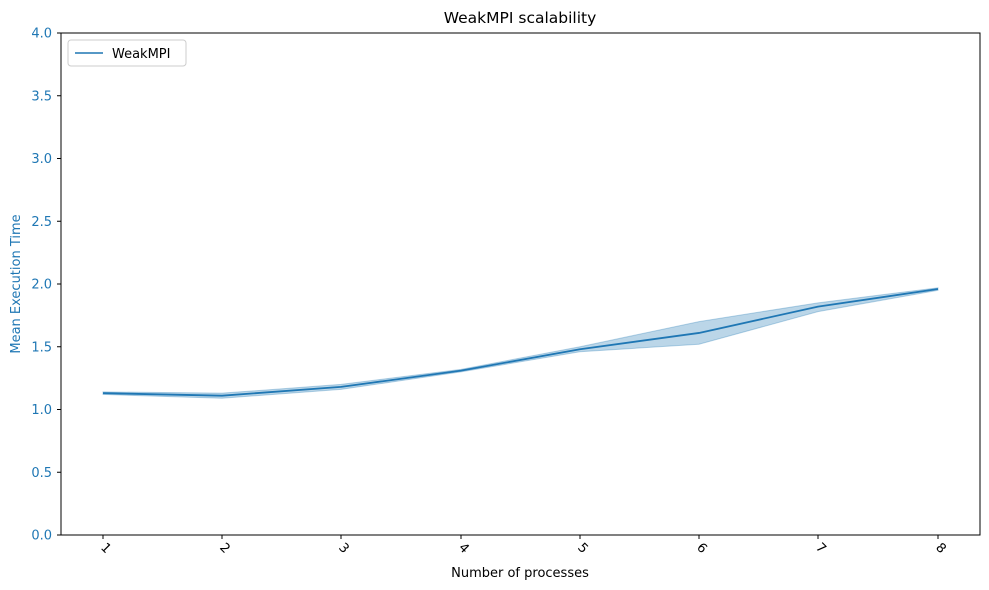 Image resolution: width=989 pixels, height=590 pixels. I want to click on y-axis: 0.0 0.5 1.0 1.5 2.0 2.5 3.0 3.5 4.0, so click(46, 285).